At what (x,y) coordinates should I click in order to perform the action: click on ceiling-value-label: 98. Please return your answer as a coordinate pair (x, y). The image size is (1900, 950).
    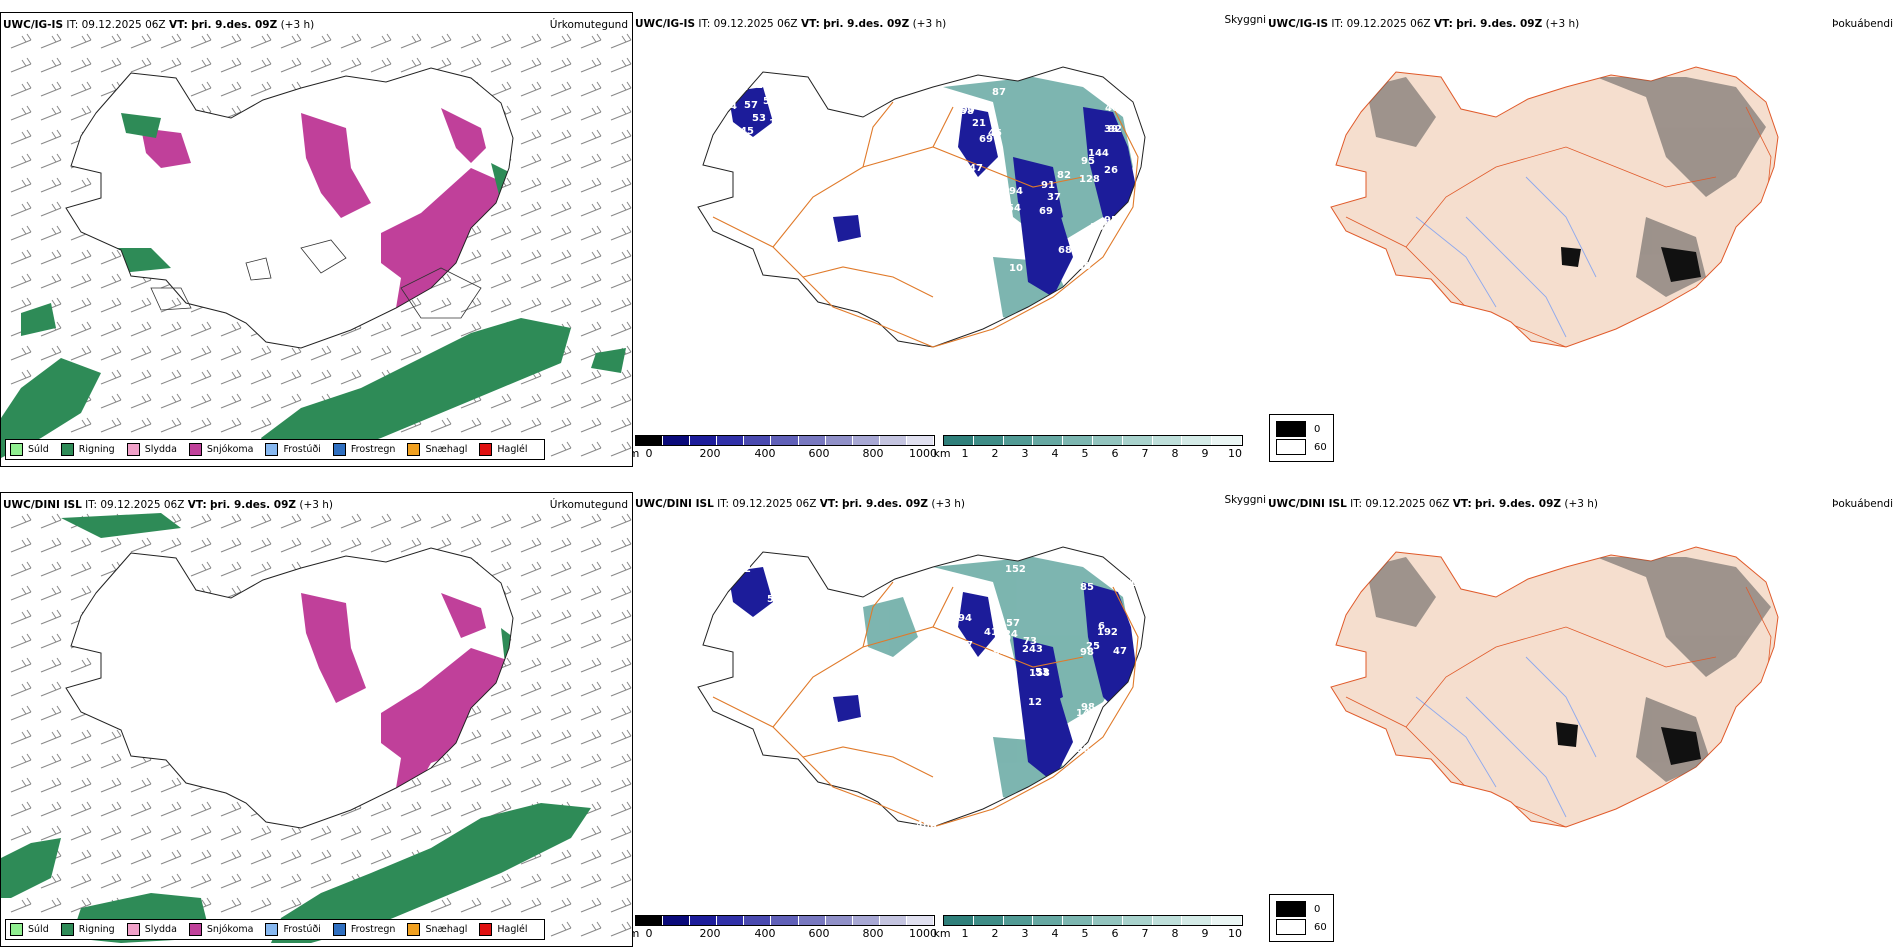
    Looking at the image, I should click on (1087, 652).